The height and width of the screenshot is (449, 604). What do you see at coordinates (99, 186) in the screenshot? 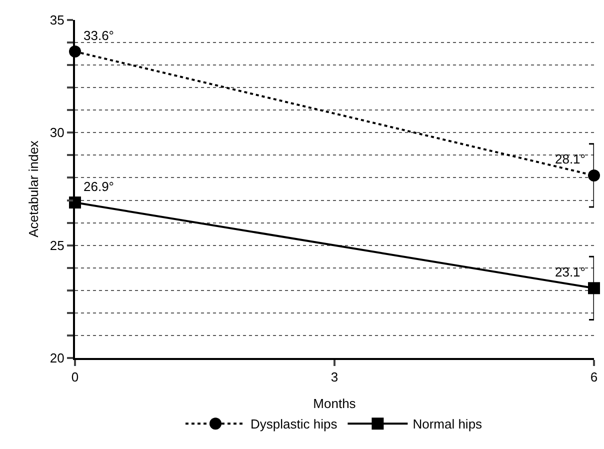
I see `data-label: 26.9°` at bounding box center [99, 186].